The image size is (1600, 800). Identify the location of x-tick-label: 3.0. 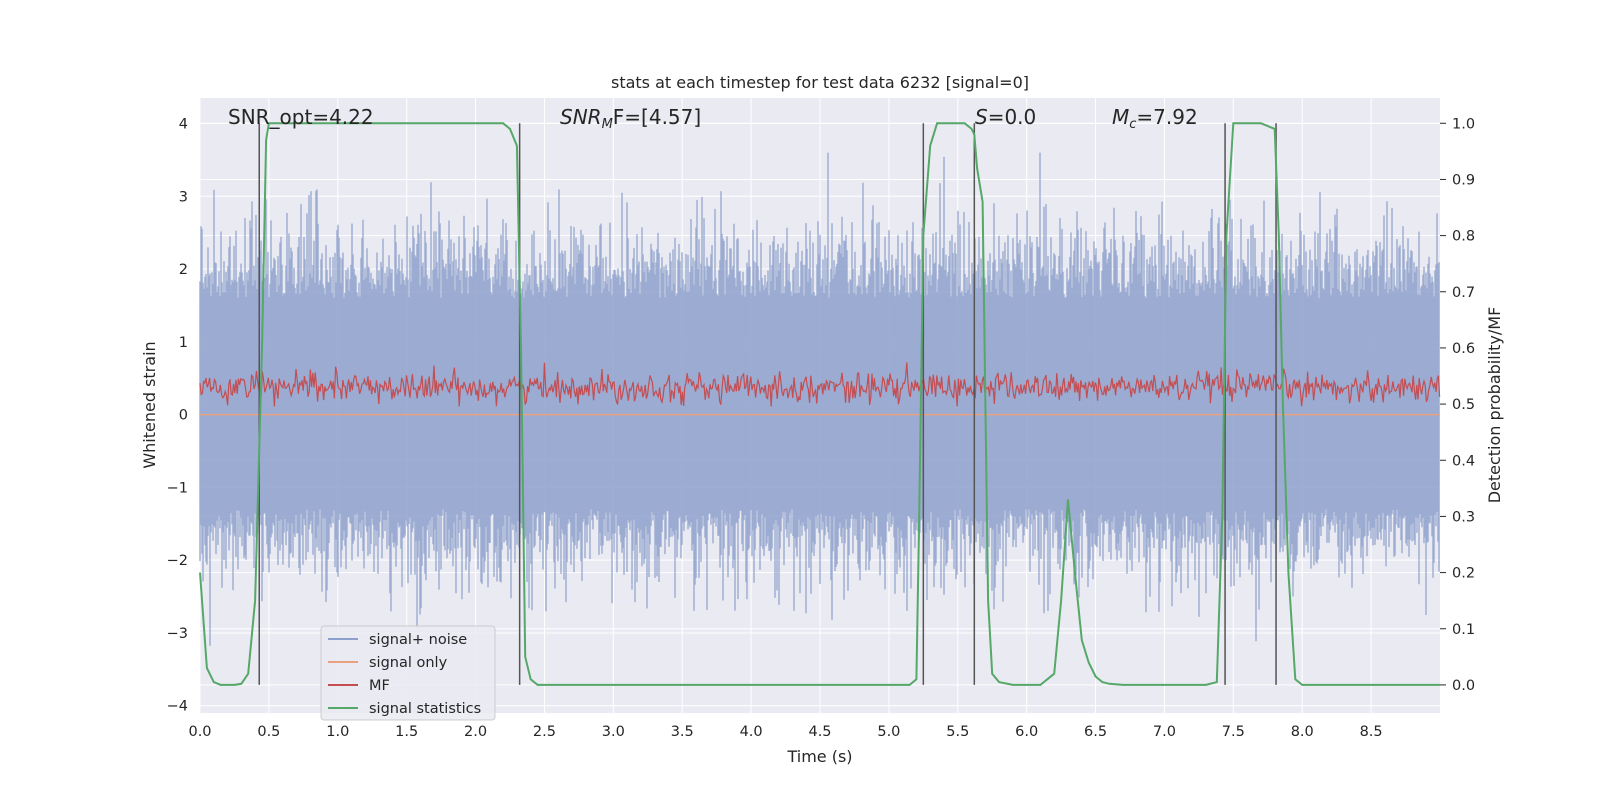
(613, 732).